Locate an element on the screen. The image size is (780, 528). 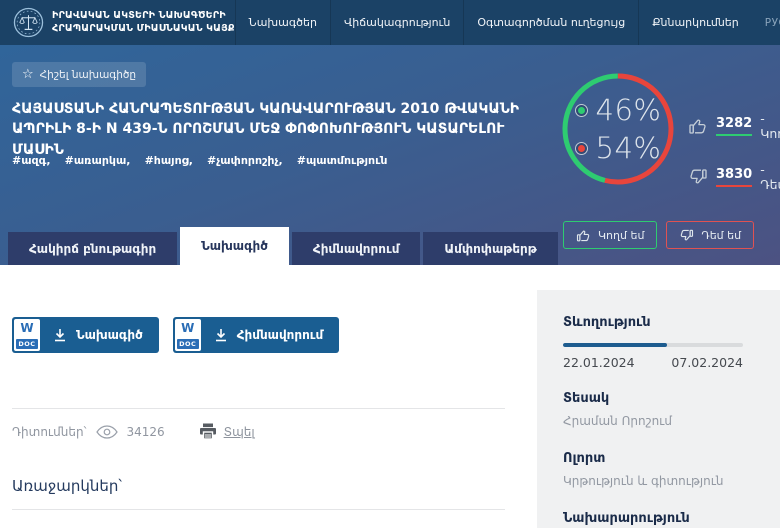
printer-icon is located at coordinates (208, 431).